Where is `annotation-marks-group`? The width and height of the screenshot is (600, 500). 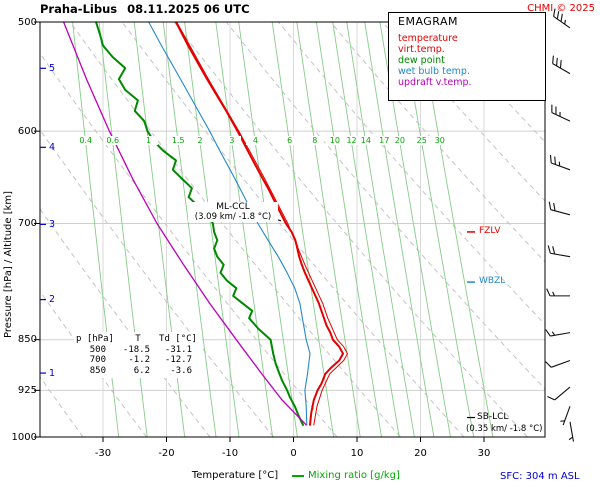 annotation-marks-group is located at coordinates (366, 316).